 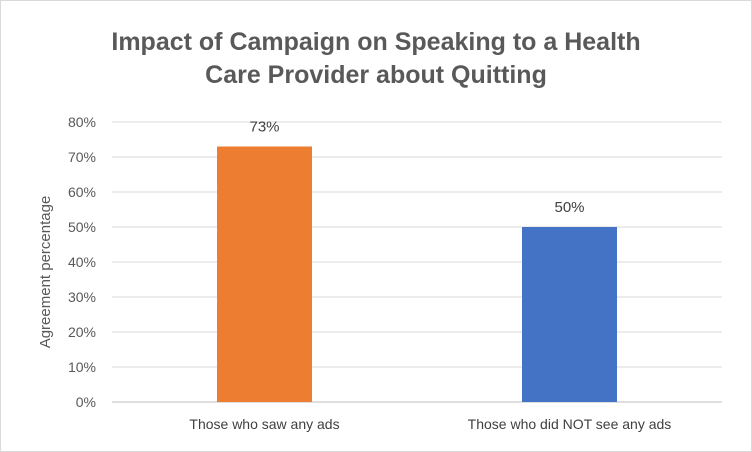 I want to click on y-axis-ticks: 0% 10% 20% 30% 40% 50% 60% 70% 80%, so click(x=82, y=262).